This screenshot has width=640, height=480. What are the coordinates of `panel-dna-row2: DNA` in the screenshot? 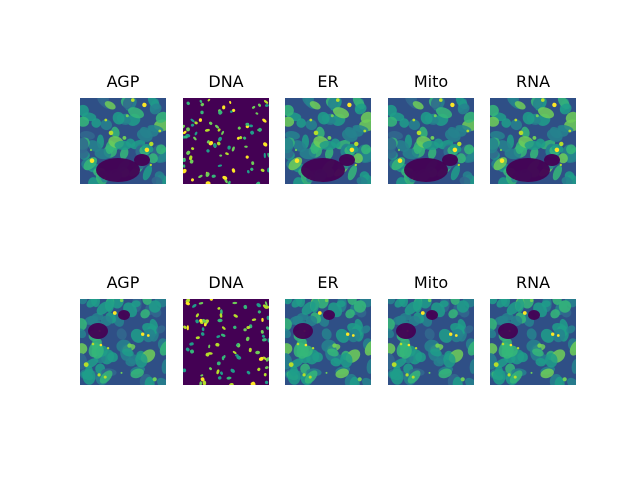 It's located at (226, 329).